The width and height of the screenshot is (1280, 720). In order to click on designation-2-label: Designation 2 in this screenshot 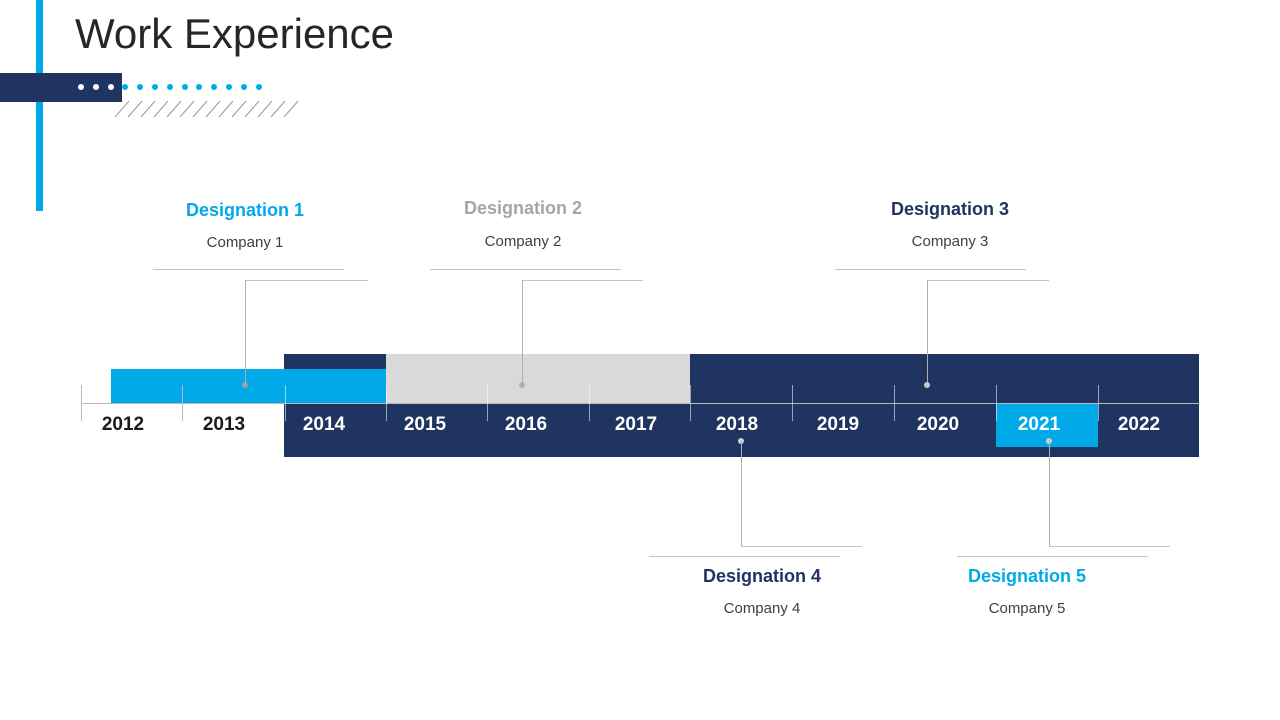, I will do `click(523, 208)`.